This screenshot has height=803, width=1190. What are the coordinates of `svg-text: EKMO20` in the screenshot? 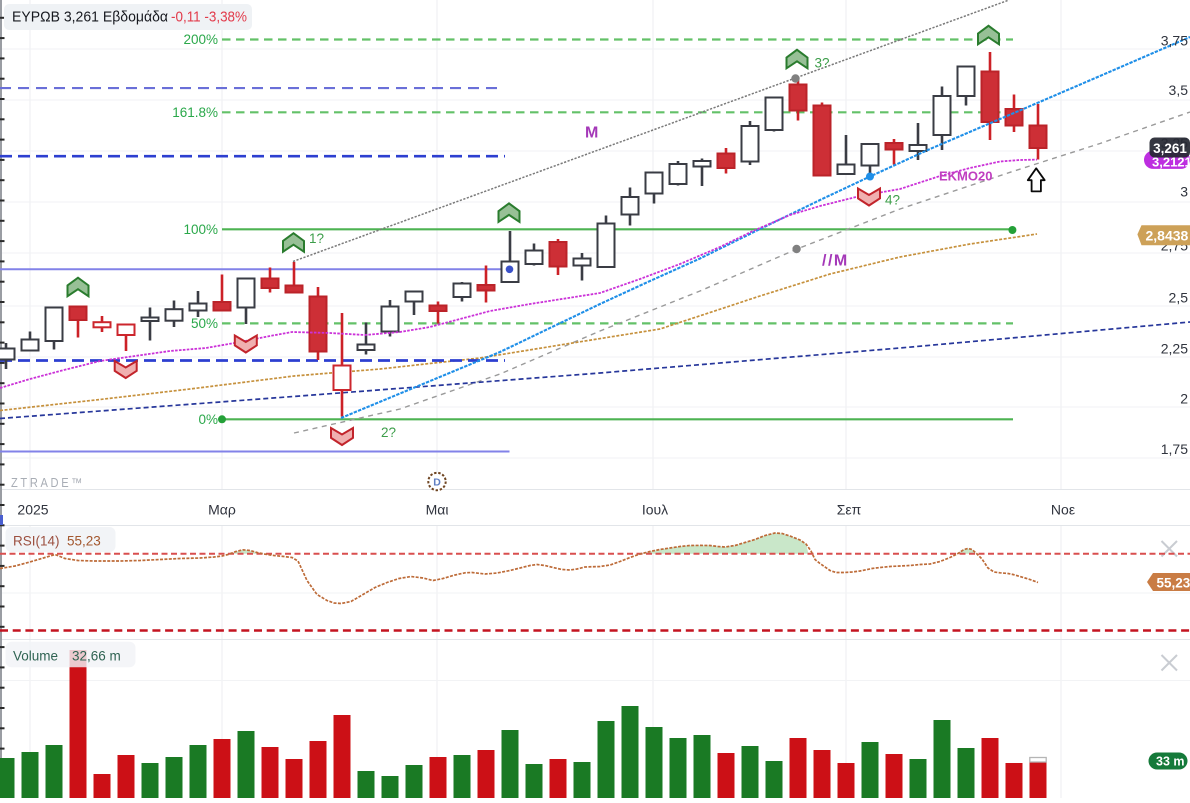 It's located at (965, 176).